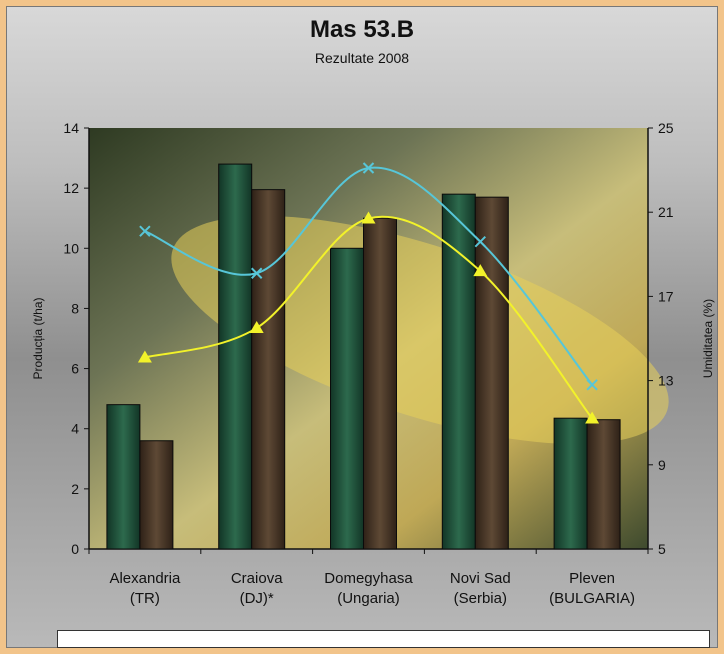 The image size is (724, 654). Describe the element at coordinates (145, 598) in the screenshot. I see `x-tick-label: (TR)` at that location.